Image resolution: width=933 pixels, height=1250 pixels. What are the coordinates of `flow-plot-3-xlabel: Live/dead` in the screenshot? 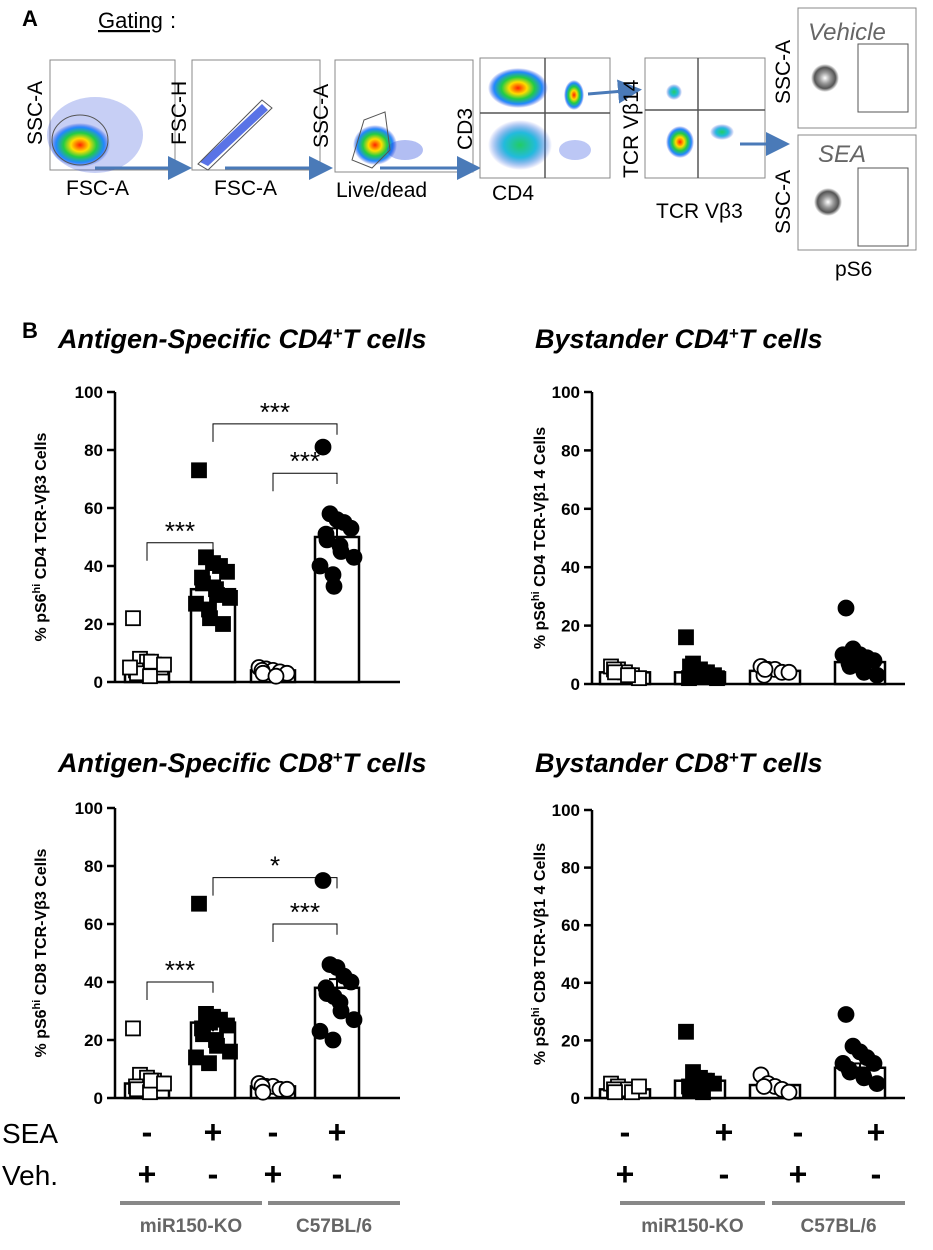 It's located at (381, 190).